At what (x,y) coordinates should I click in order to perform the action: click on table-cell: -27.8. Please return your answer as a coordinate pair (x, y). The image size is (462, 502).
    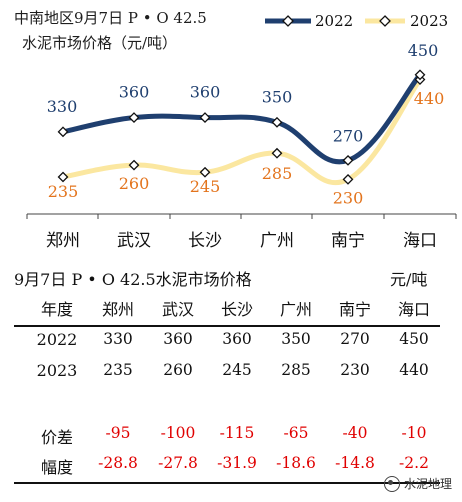
    Looking at the image, I should click on (178, 463).